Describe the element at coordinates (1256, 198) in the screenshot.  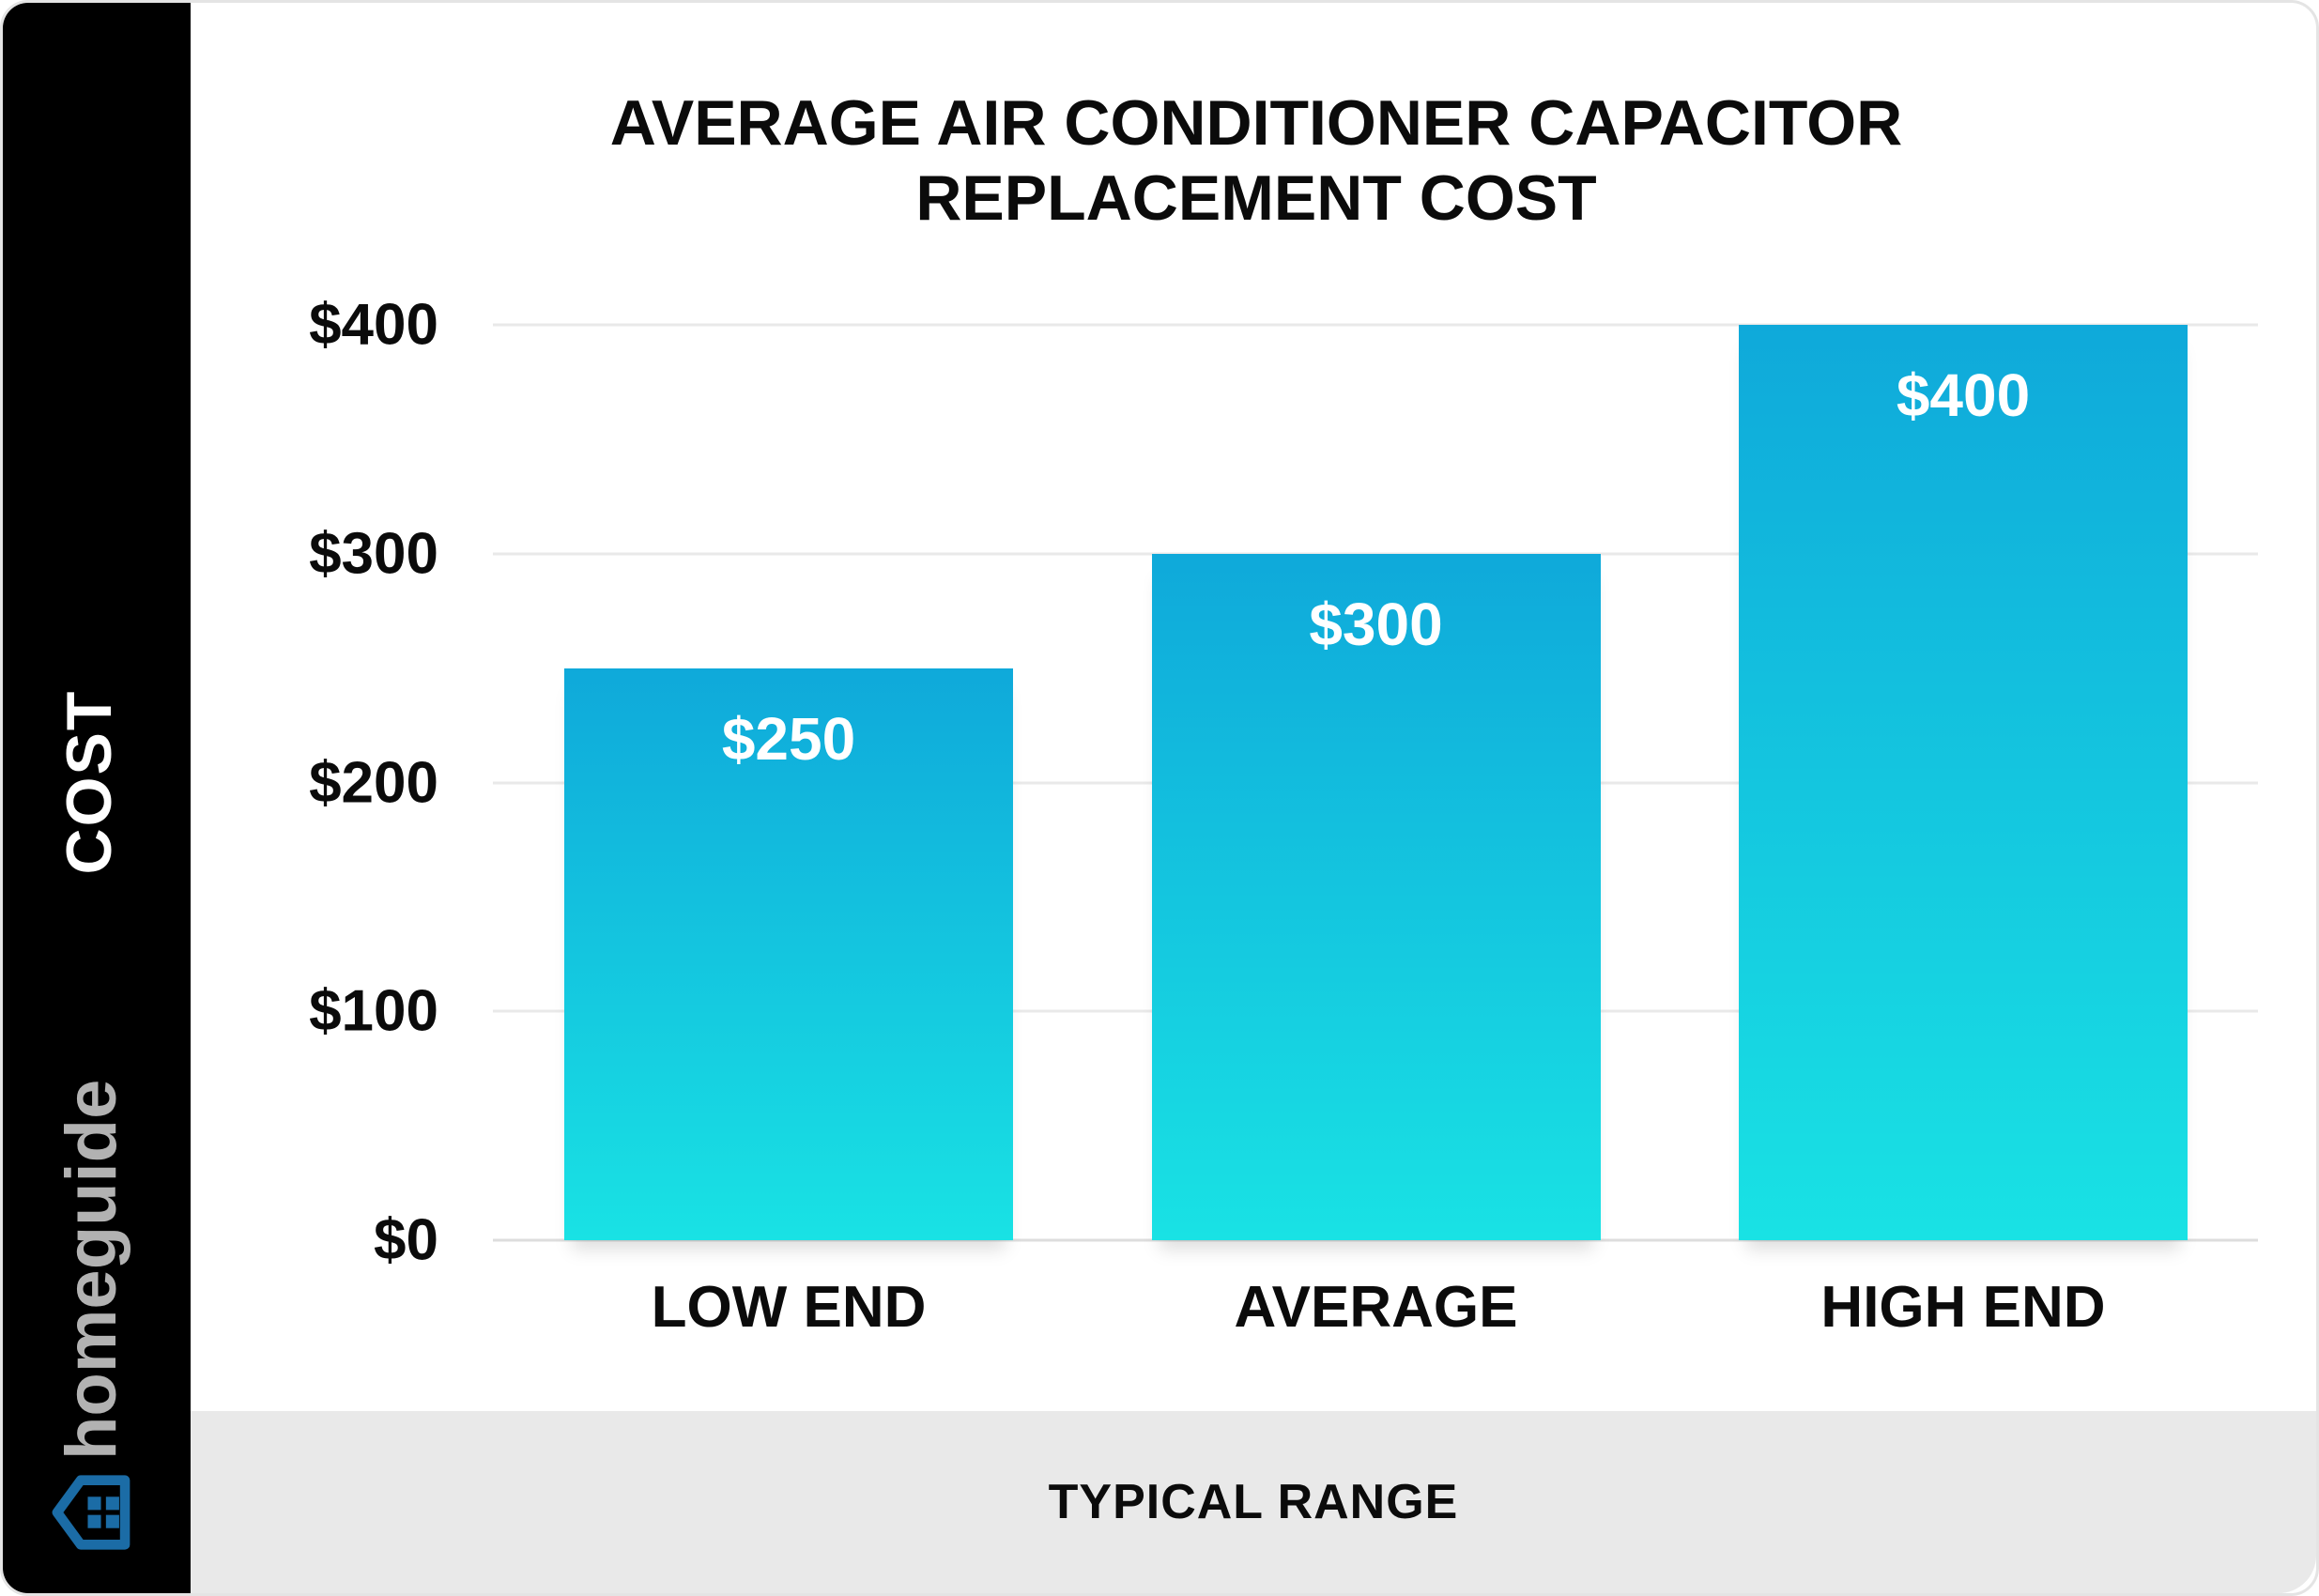
I see `chart-title-line-2: REPLACEMENT COST` at that location.